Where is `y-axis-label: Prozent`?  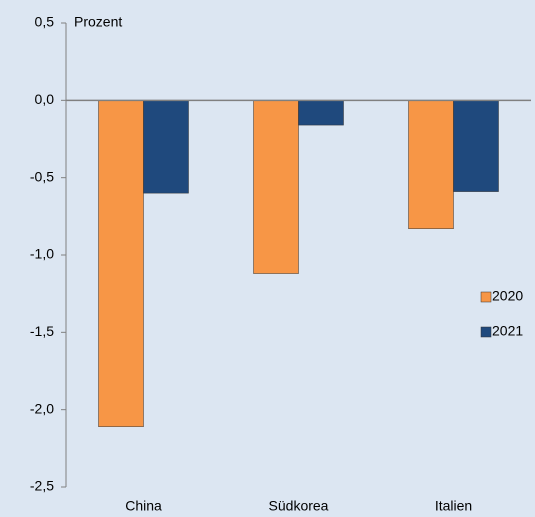 y-axis-label: Prozent is located at coordinates (98, 22).